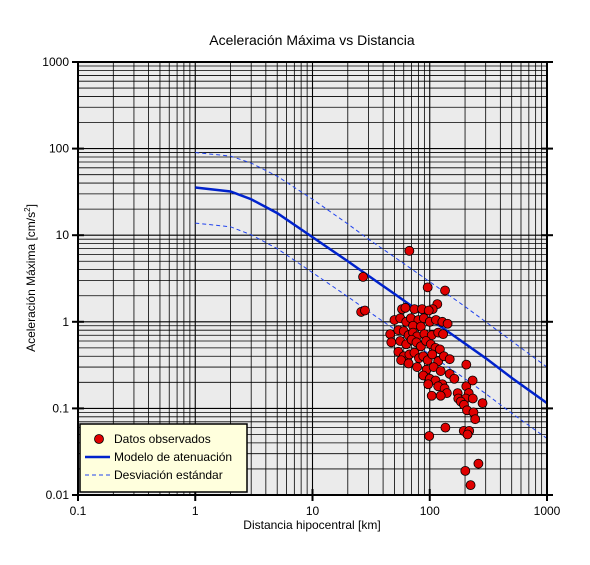 Image resolution: width=590 pixels, height=565 pixels. Describe the element at coordinates (173, 457) in the screenshot. I see `legend-label-model: Modelo de atenuación` at that location.